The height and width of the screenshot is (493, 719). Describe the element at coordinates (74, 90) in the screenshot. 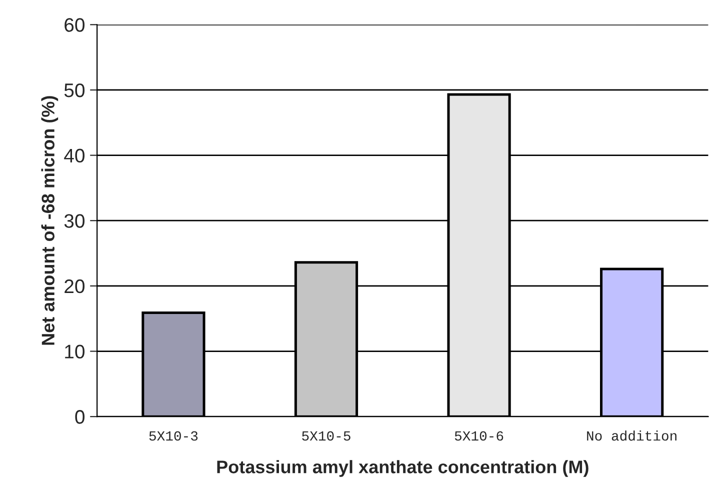

I see `y-tick-label: 50` at that location.